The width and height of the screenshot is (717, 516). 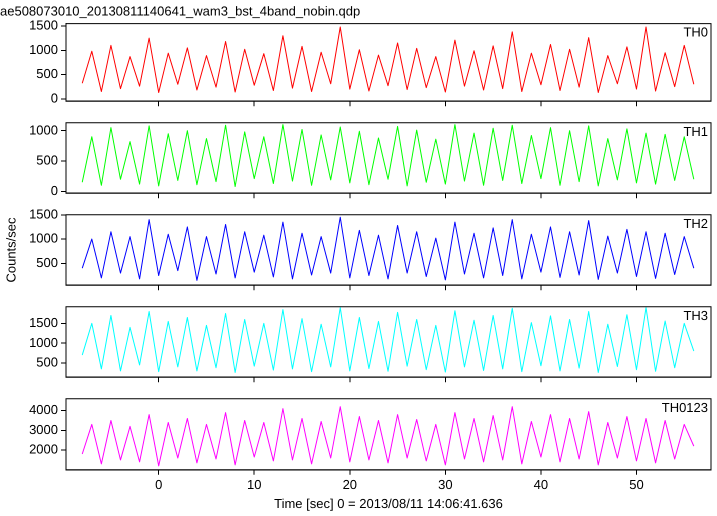 I want to click on y-axis-title: Counts/sec, so click(x=11, y=249).